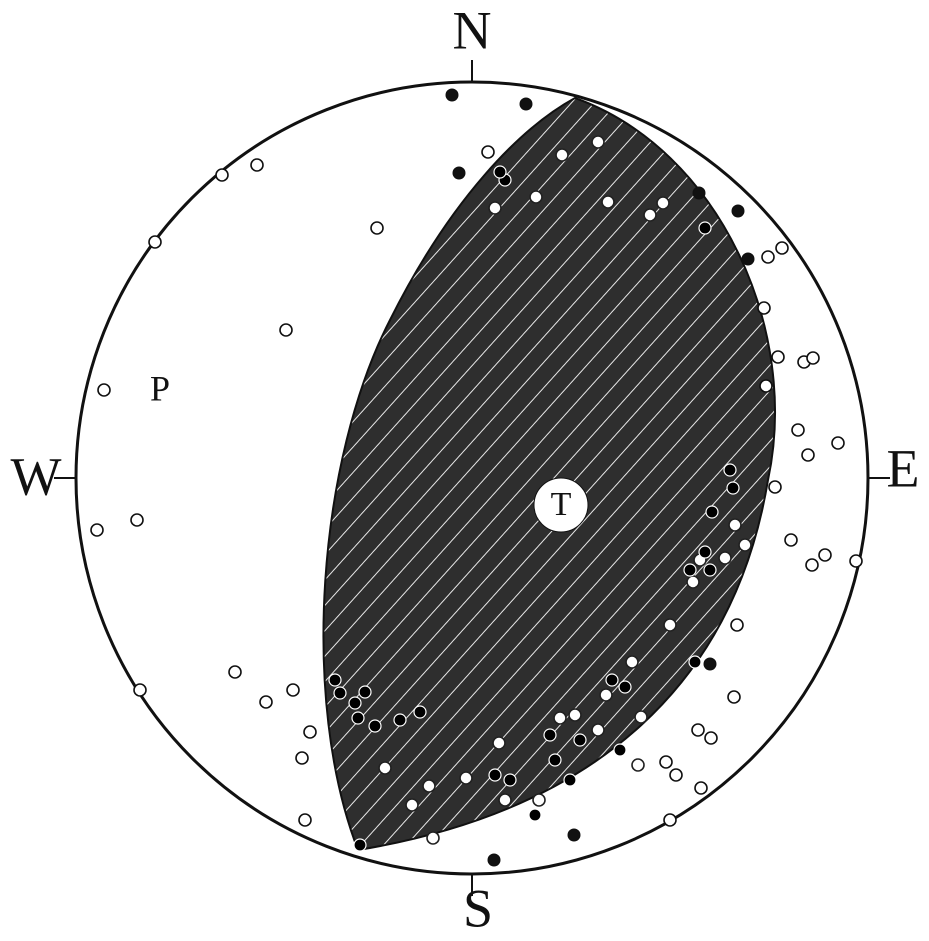 This screenshot has height=941, width=929. I want to click on north-label: N, so click(472, 30).